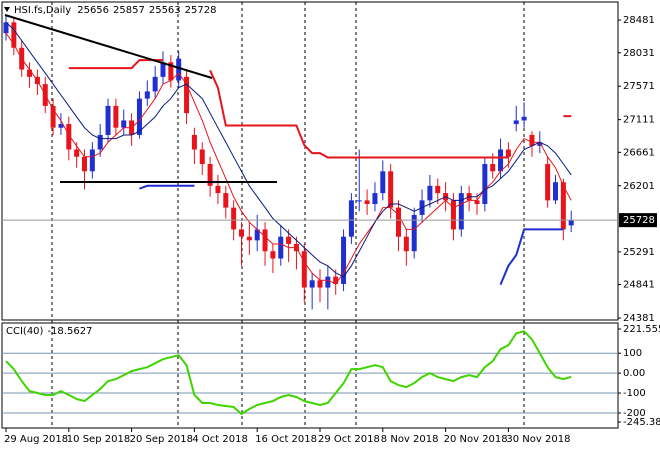 The image size is (660, 450). I want to click on y-tick-label: 221.5552, so click(641, 329).